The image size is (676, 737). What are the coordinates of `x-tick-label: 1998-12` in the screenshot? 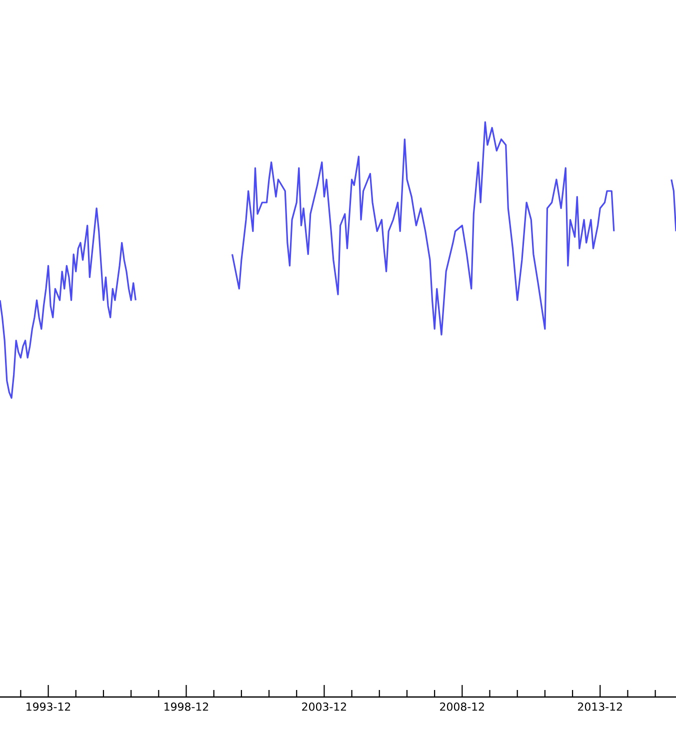 It's located at (186, 706).